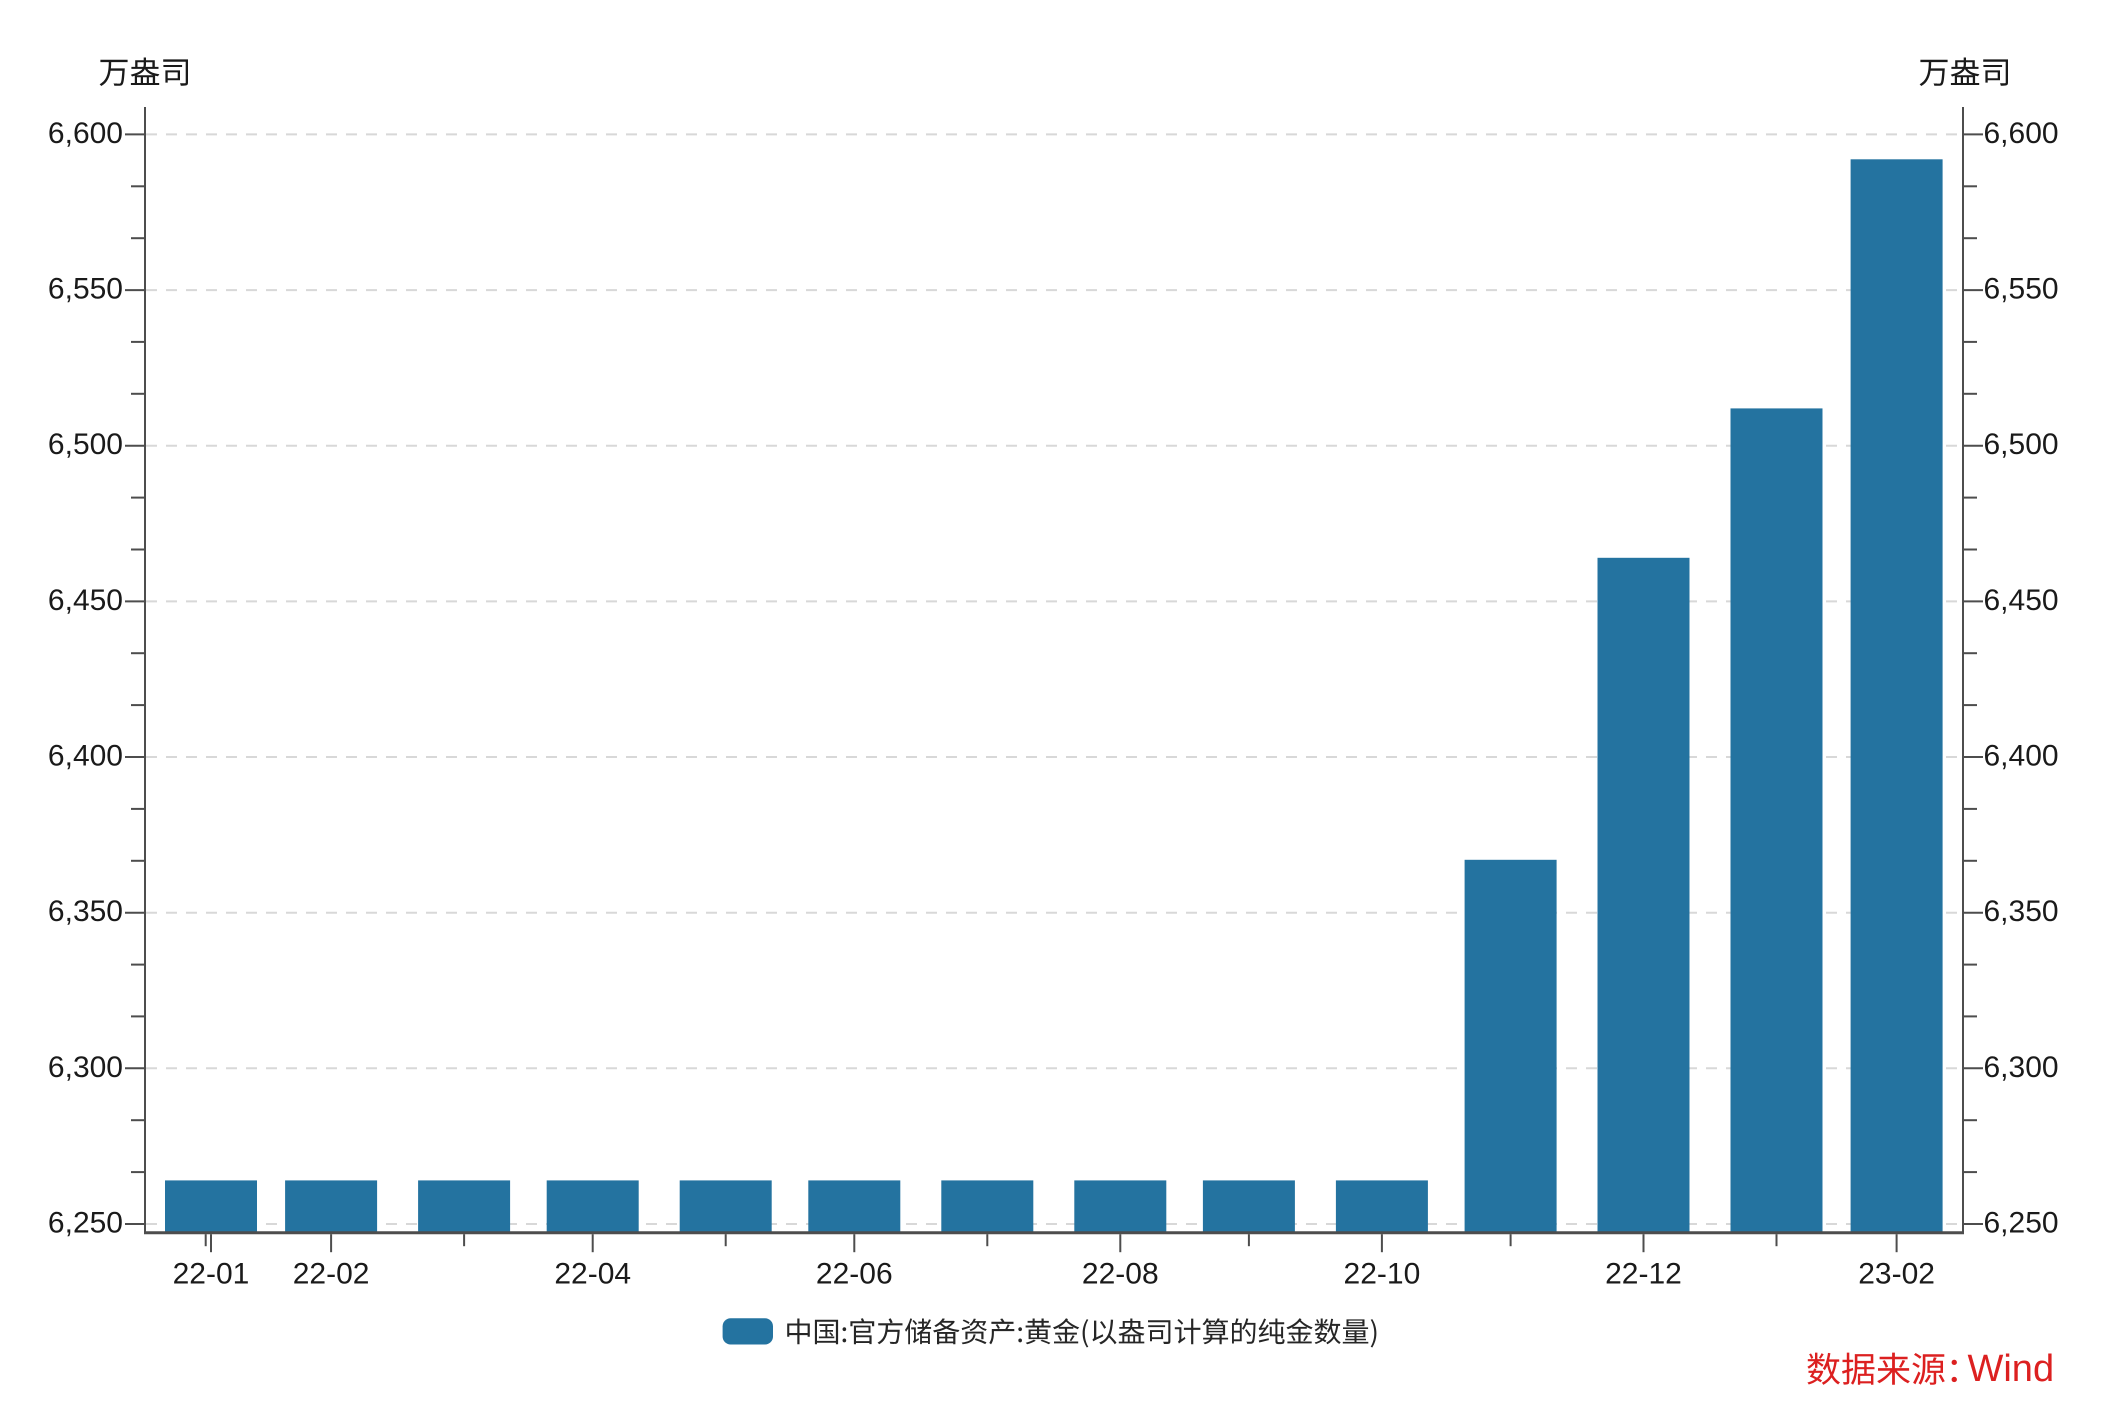 Image resolution: width=2107 pixels, height=1413 pixels. Describe the element at coordinates (854, 1274) in the screenshot. I see `svg-text: 22-06` at that location.